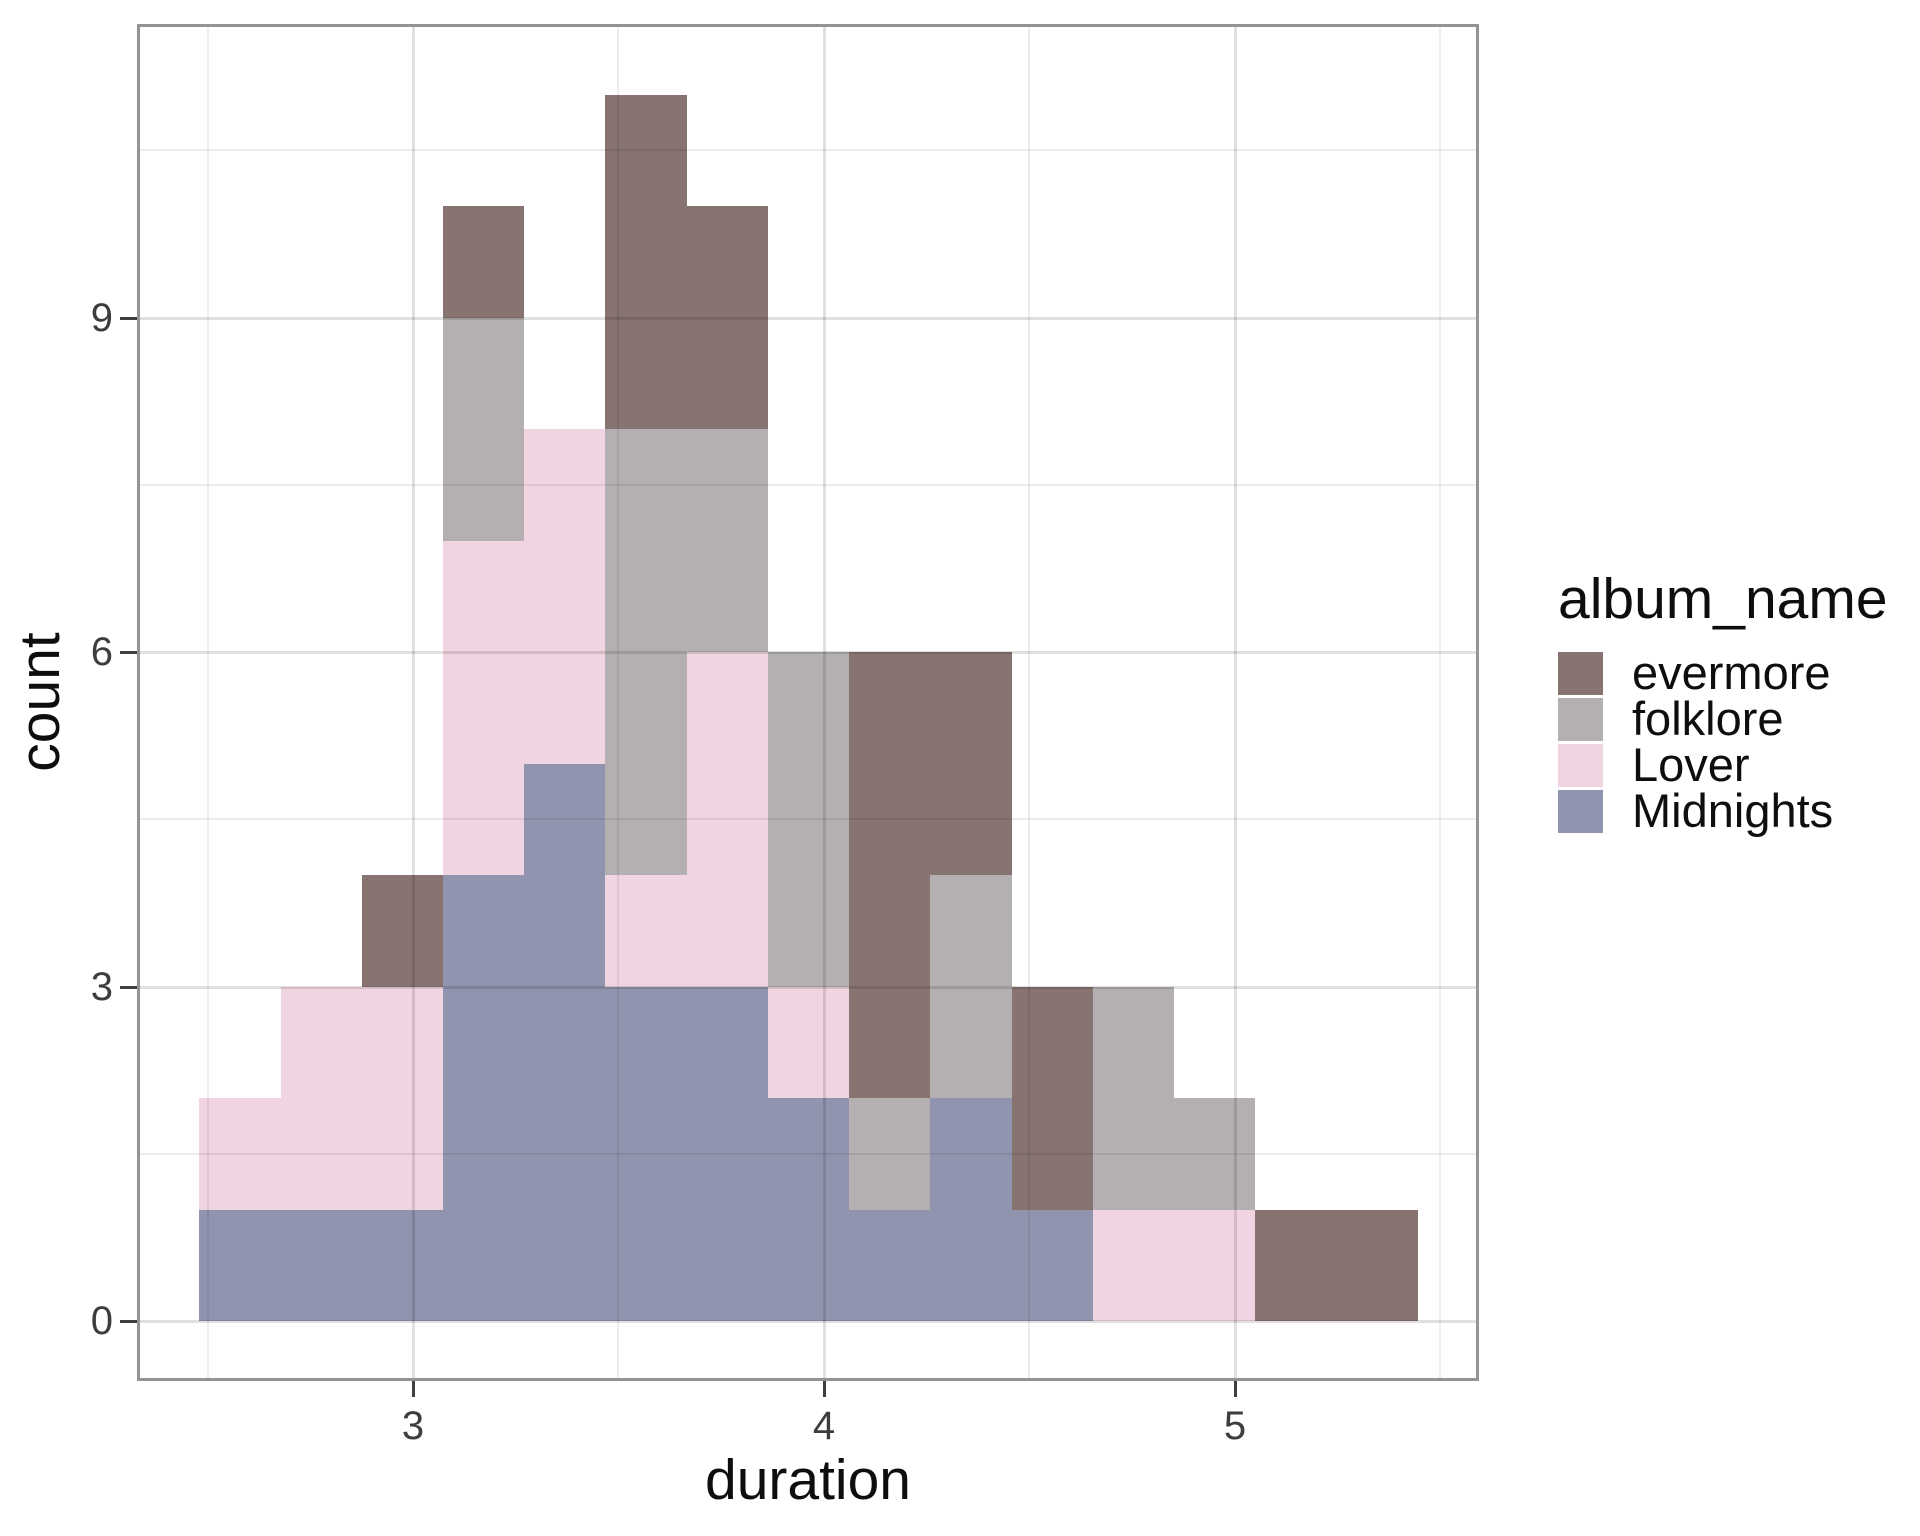 The width and height of the screenshot is (1920, 1536). What do you see at coordinates (1580, 719) in the screenshot?
I see `legend-swatch-folklore` at bounding box center [1580, 719].